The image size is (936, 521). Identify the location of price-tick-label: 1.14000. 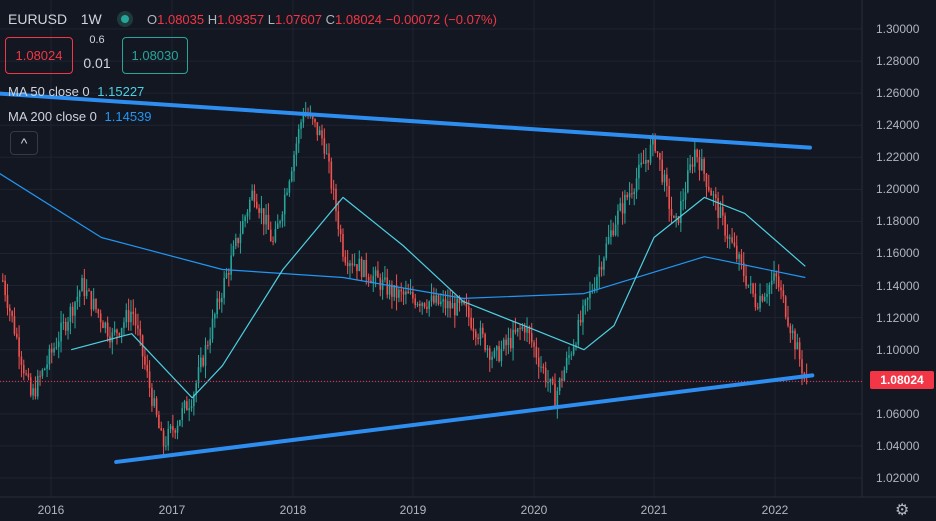
(898, 285).